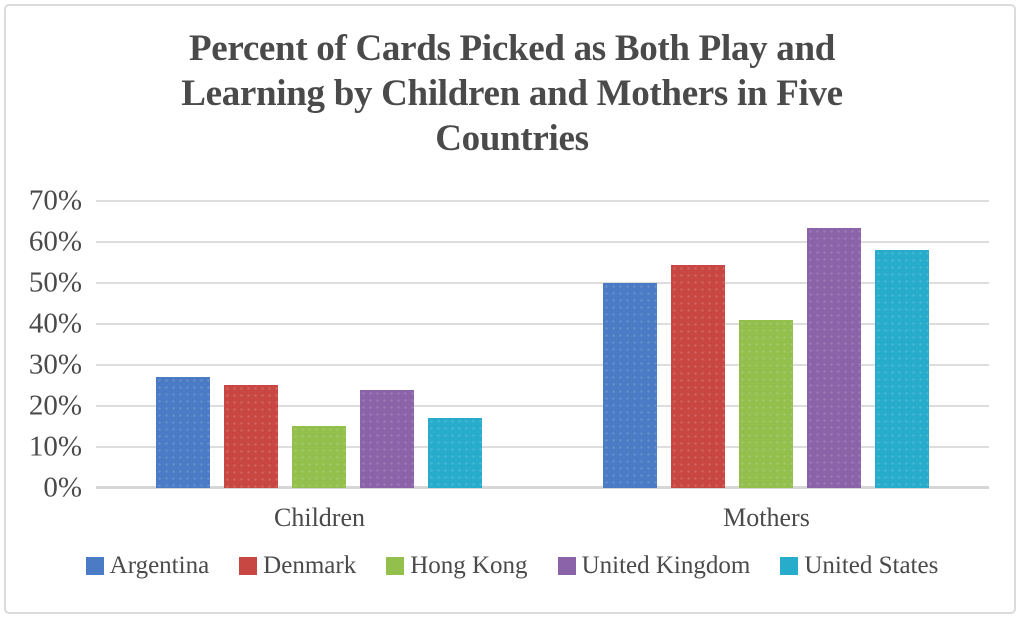 This screenshot has height=622, width=1024. I want to click on legend-item-hong-kong: Hong Kong, so click(457, 566).